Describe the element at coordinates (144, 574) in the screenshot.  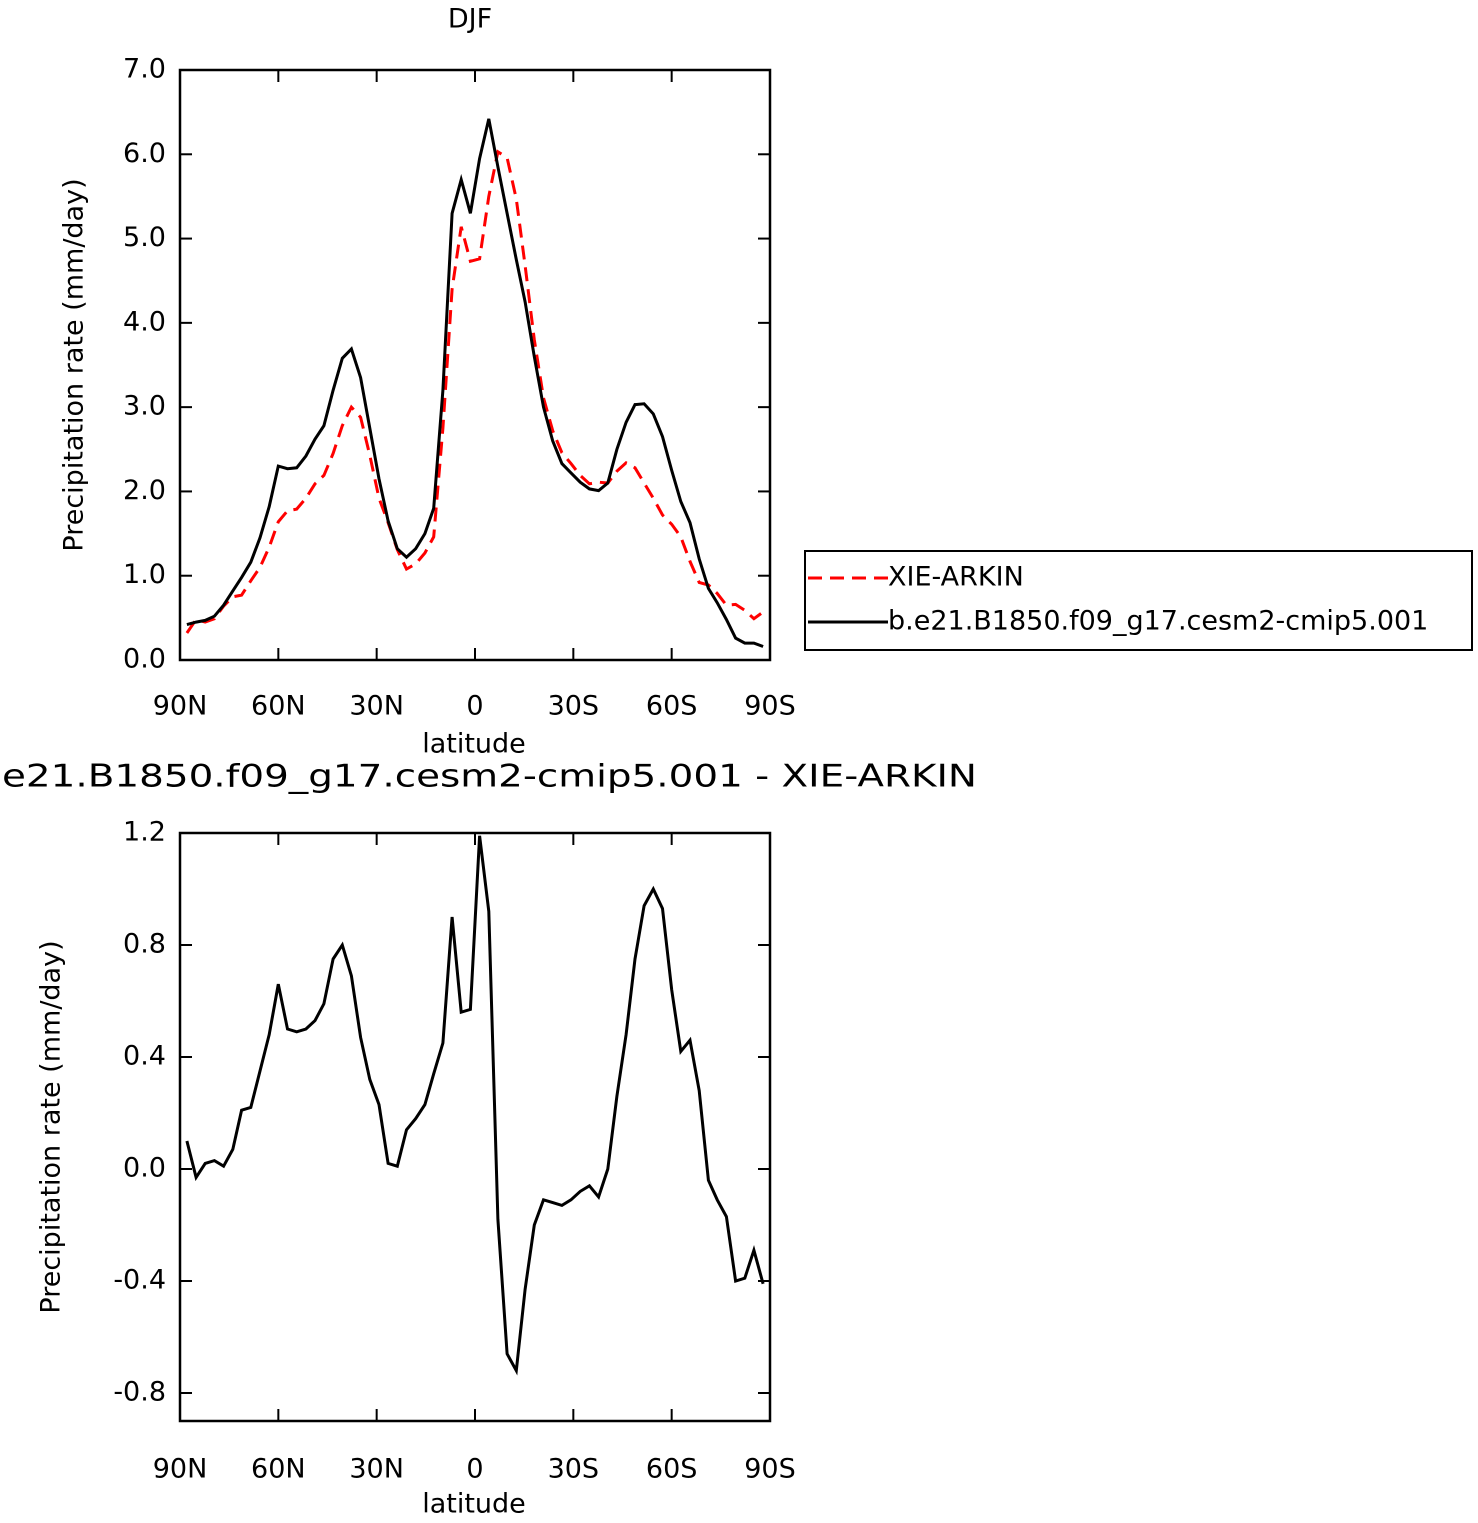
I see `y-tick-label: 1.0` at that location.